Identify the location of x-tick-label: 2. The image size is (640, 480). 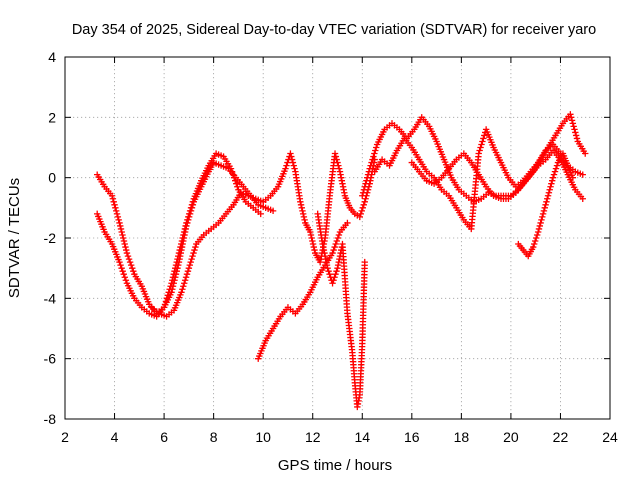
(65, 437).